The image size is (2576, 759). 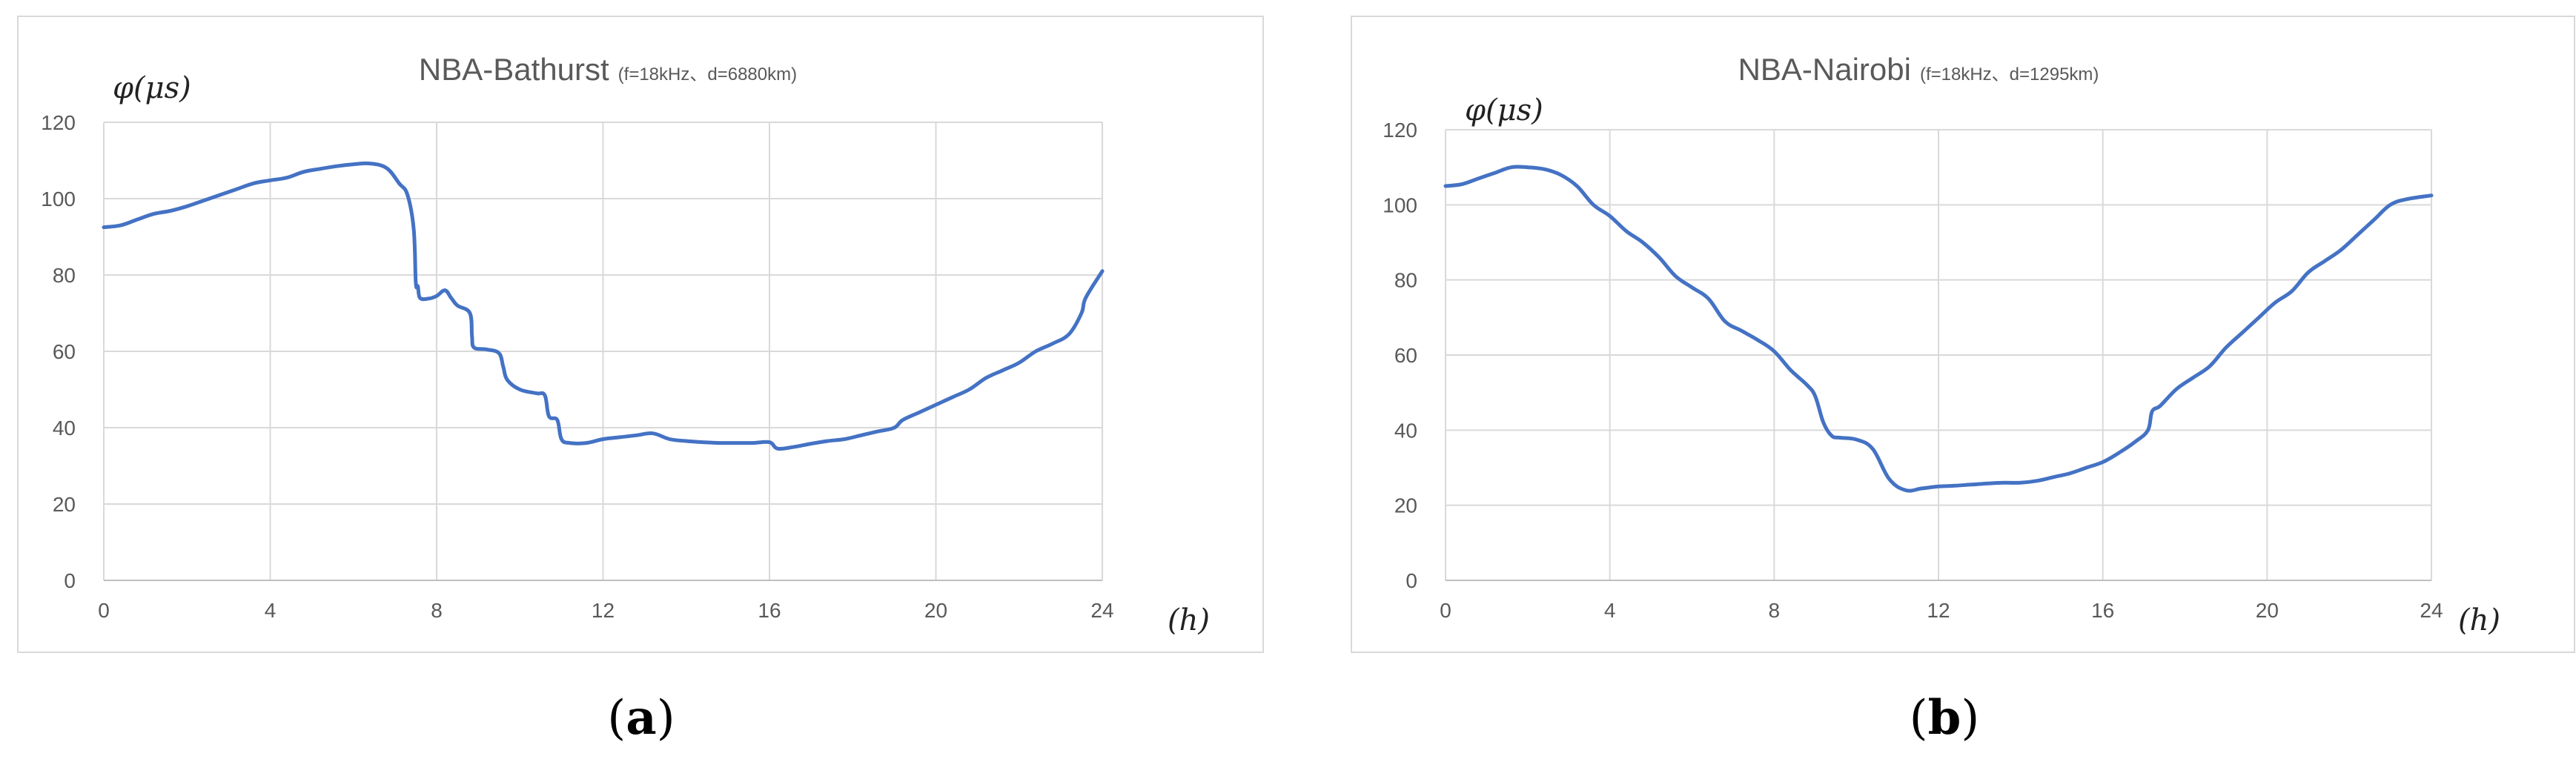 What do you see at coordinates (1945, 718) in the screenshot?
I see `panel-caption: (b)` at bounding box center [1945, 718].